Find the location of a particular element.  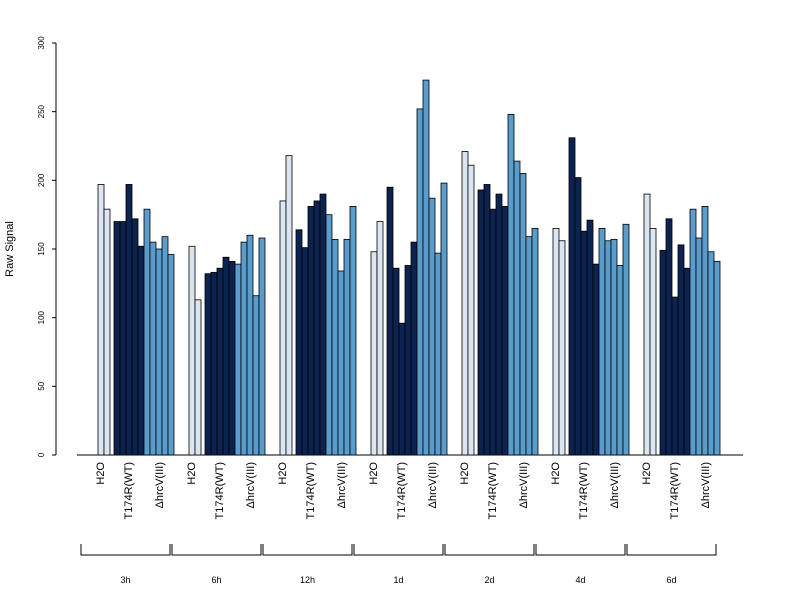

category-label-4d-2: ΔhrcV(III) is located at coordinates (615, 485).